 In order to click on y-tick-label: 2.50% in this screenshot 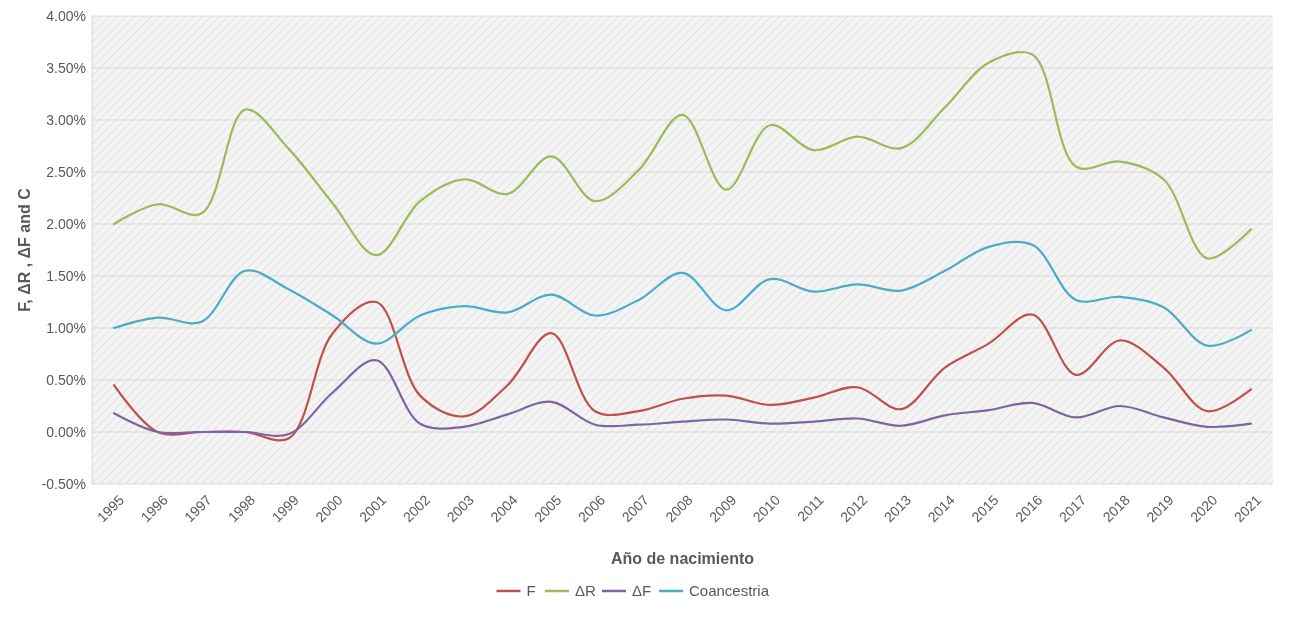, I will do `click(66, 171)`.